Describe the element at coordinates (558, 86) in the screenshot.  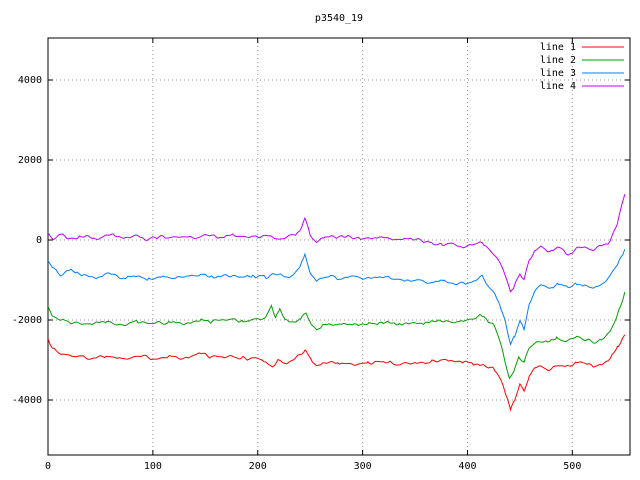
I see `legend-label: line 4` at that location.